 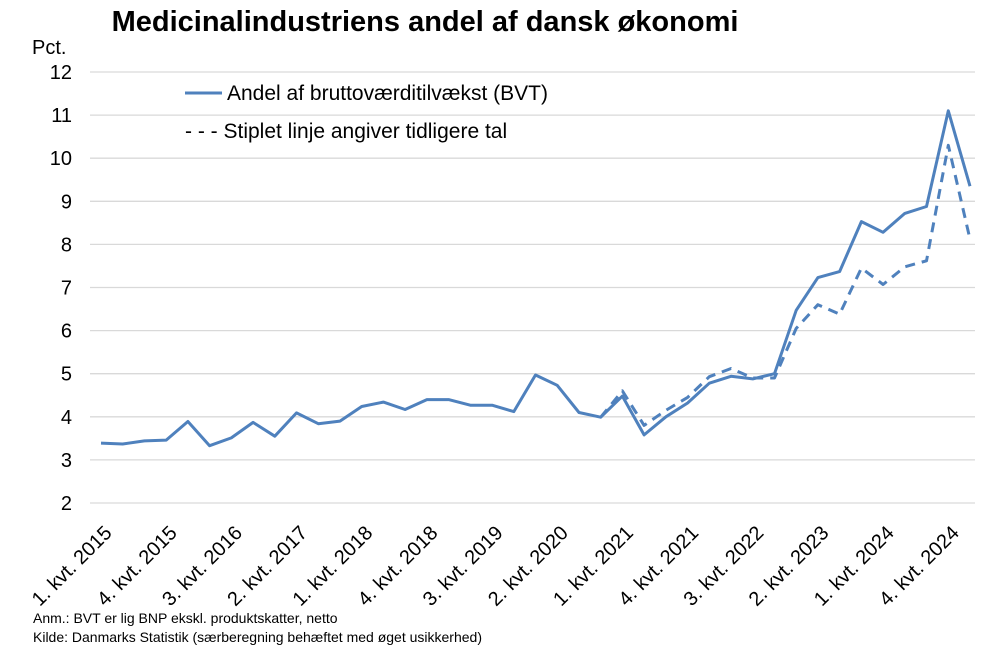 What do you see at coordinates (66, 418) in the screenshot?
I see `y-tick-label: 4` at bounding box center [66, 418].